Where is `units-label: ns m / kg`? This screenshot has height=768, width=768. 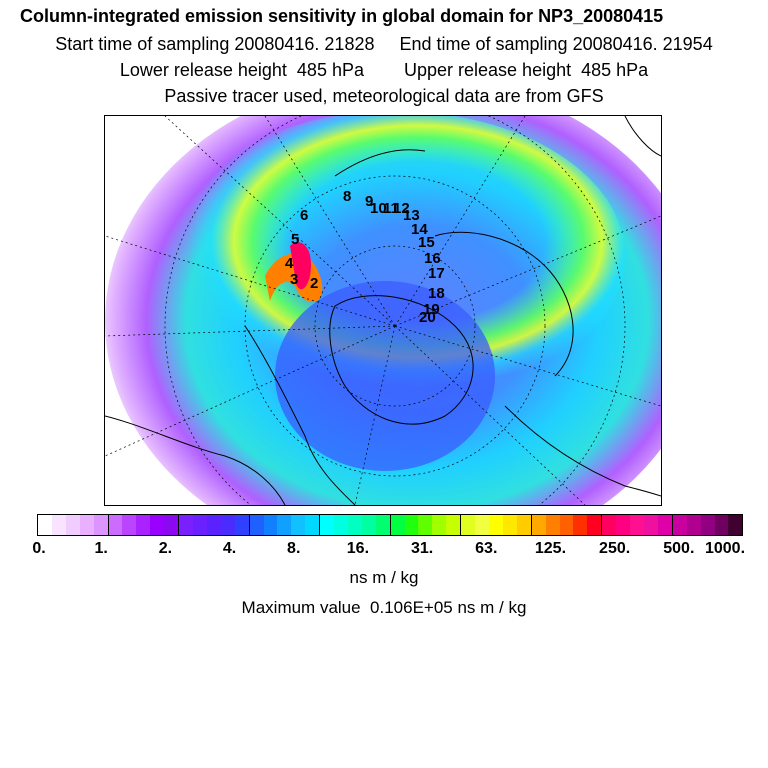
units-label: ns m / kg is located at coordinates (384, 577).